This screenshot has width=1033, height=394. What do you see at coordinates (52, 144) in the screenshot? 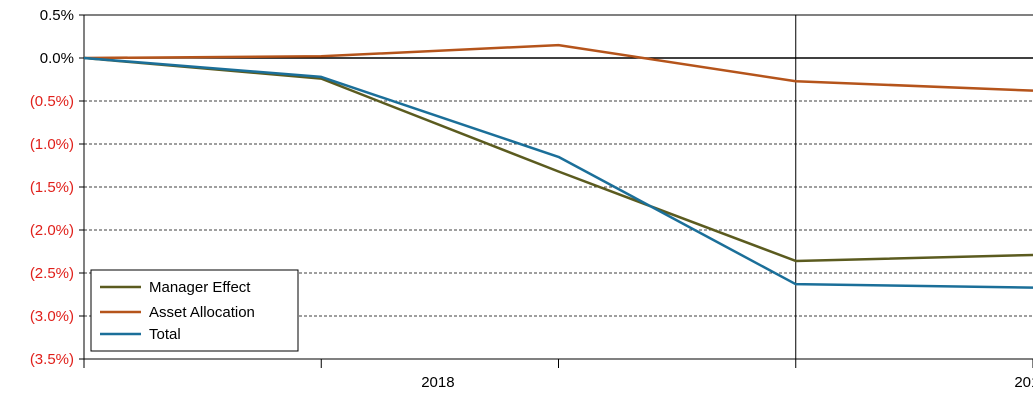
I see `y-tick-label: (1.0%)` at bounding box center [52, 144].